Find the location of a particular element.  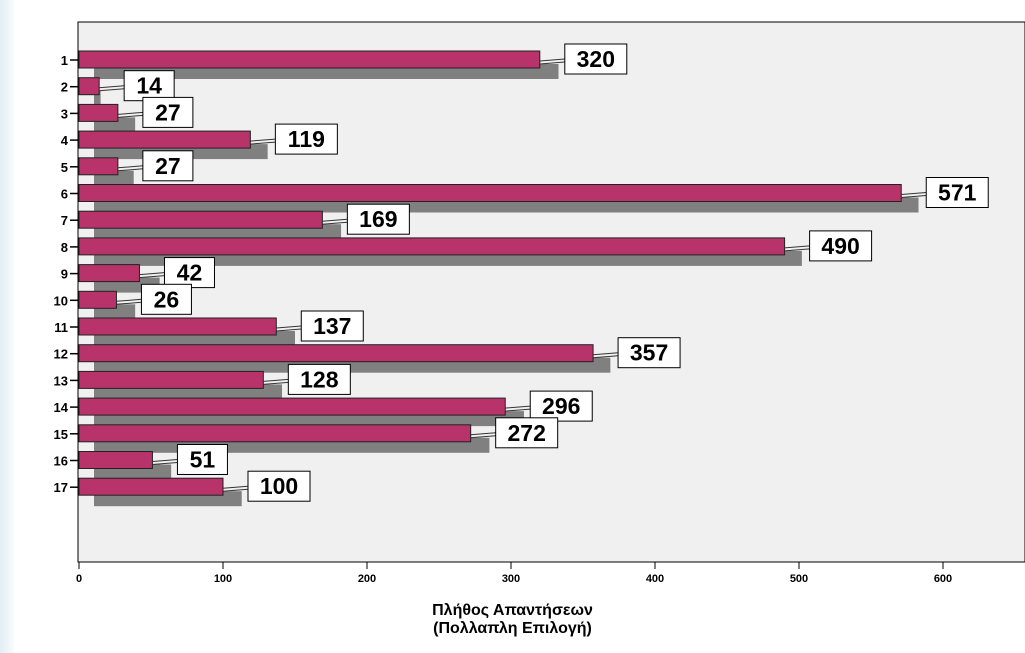

x-tick-label-300: 300 is located at coordinates (511, 579).